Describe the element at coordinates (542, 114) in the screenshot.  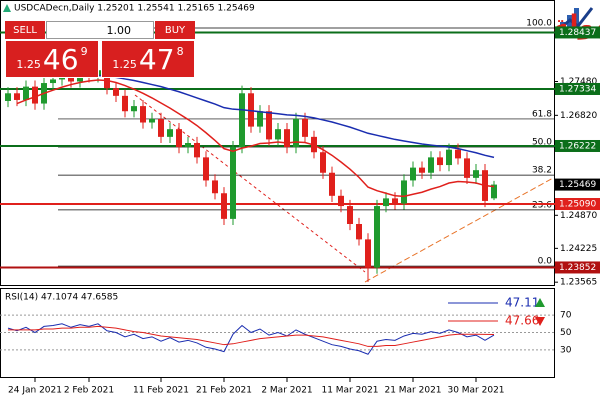
I see `fib-label: 61.8` at that location.